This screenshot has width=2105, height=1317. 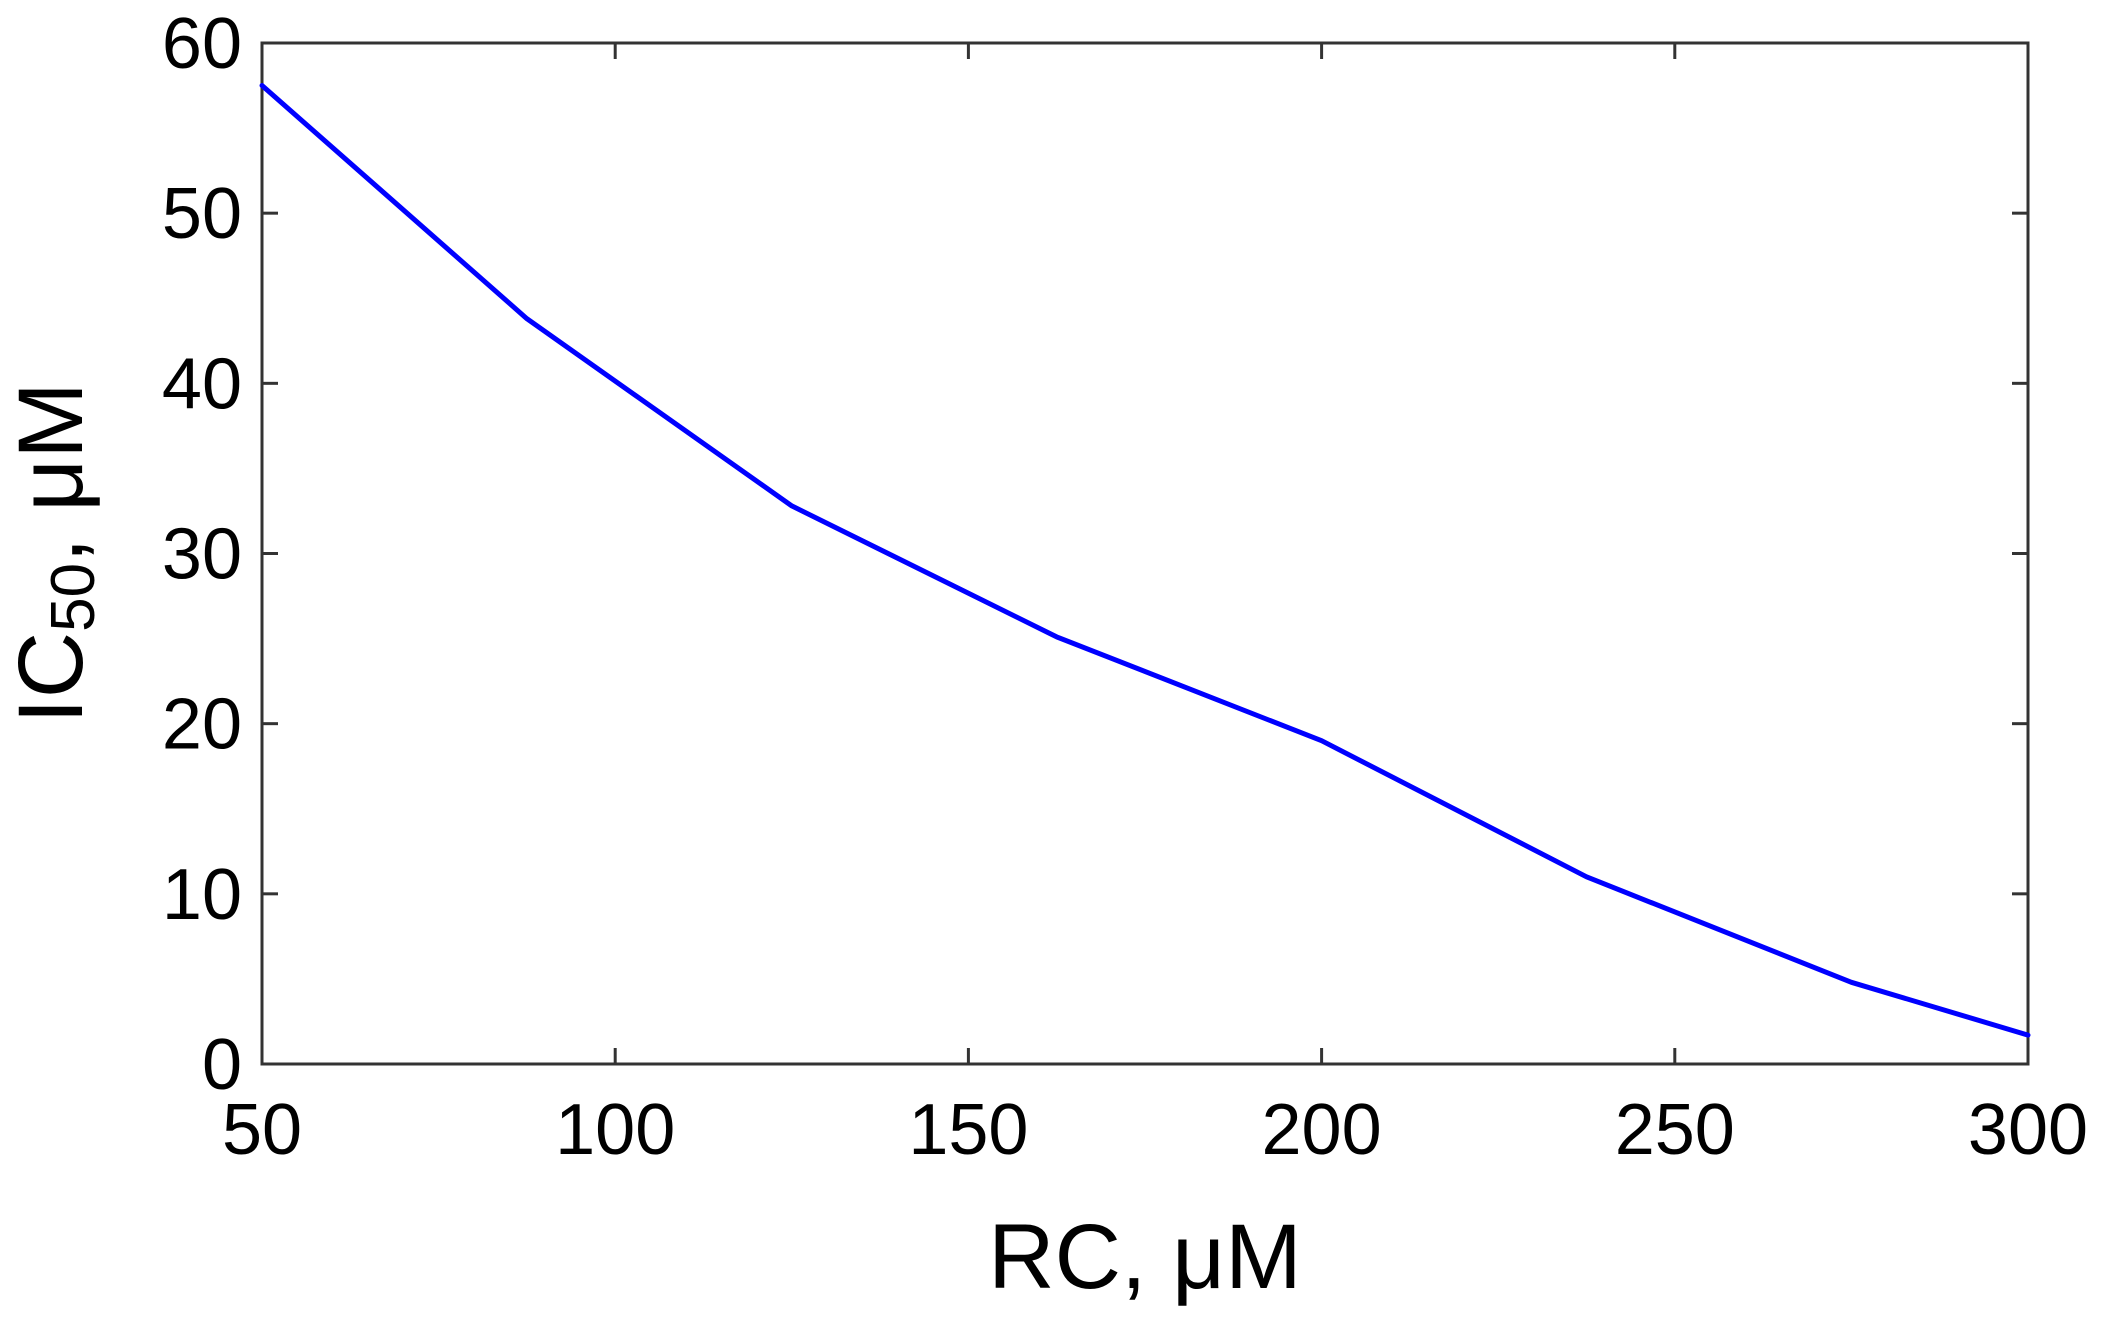 I want to click on y-axis-title: IC50, μM, so click(x=54, y=553).